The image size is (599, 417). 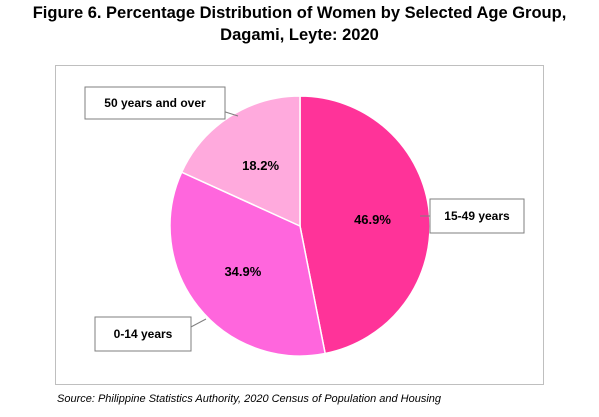 I want to click on category-label-1: 15-49 years, so click(x=477, y=216).